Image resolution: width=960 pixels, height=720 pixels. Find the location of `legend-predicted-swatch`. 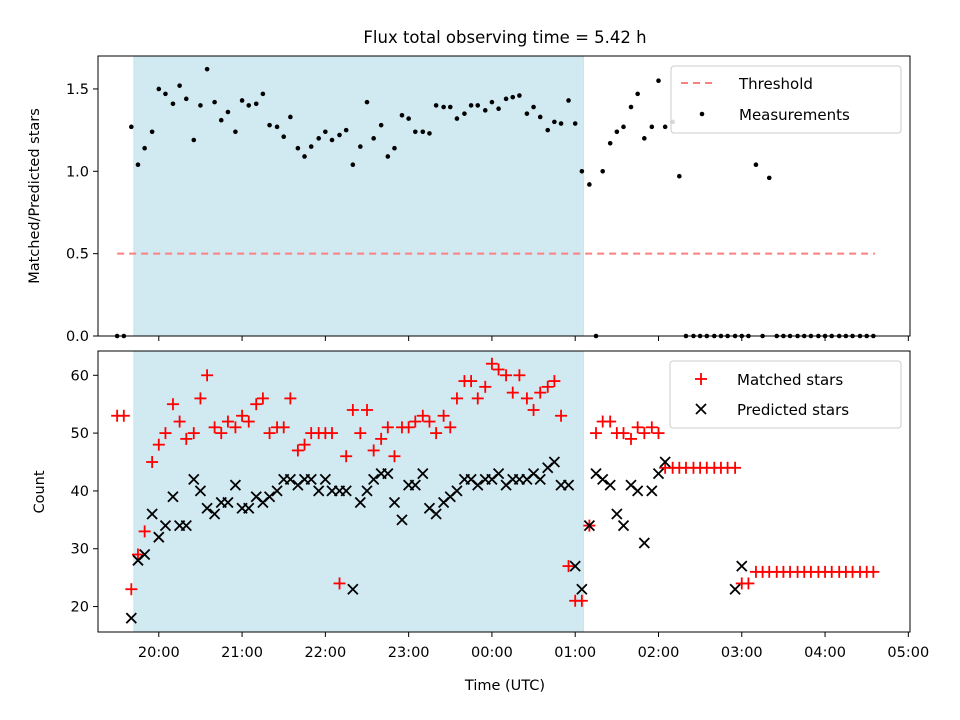

legend-predicted-swatch is located at coordinates (701, 409).